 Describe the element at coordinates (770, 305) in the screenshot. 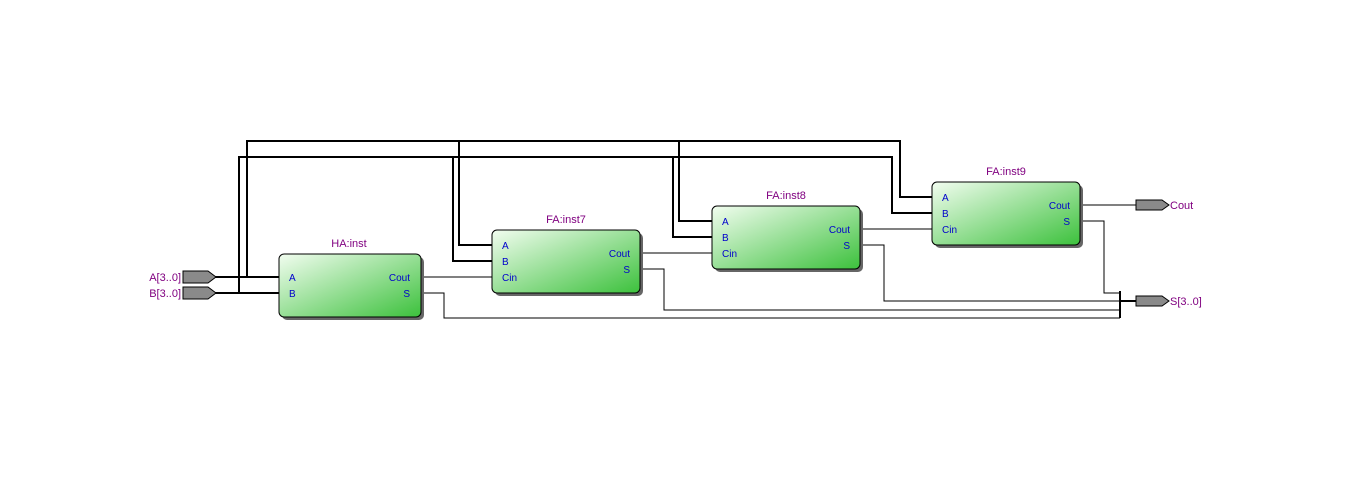

I see `wire-ha-s` at that location.